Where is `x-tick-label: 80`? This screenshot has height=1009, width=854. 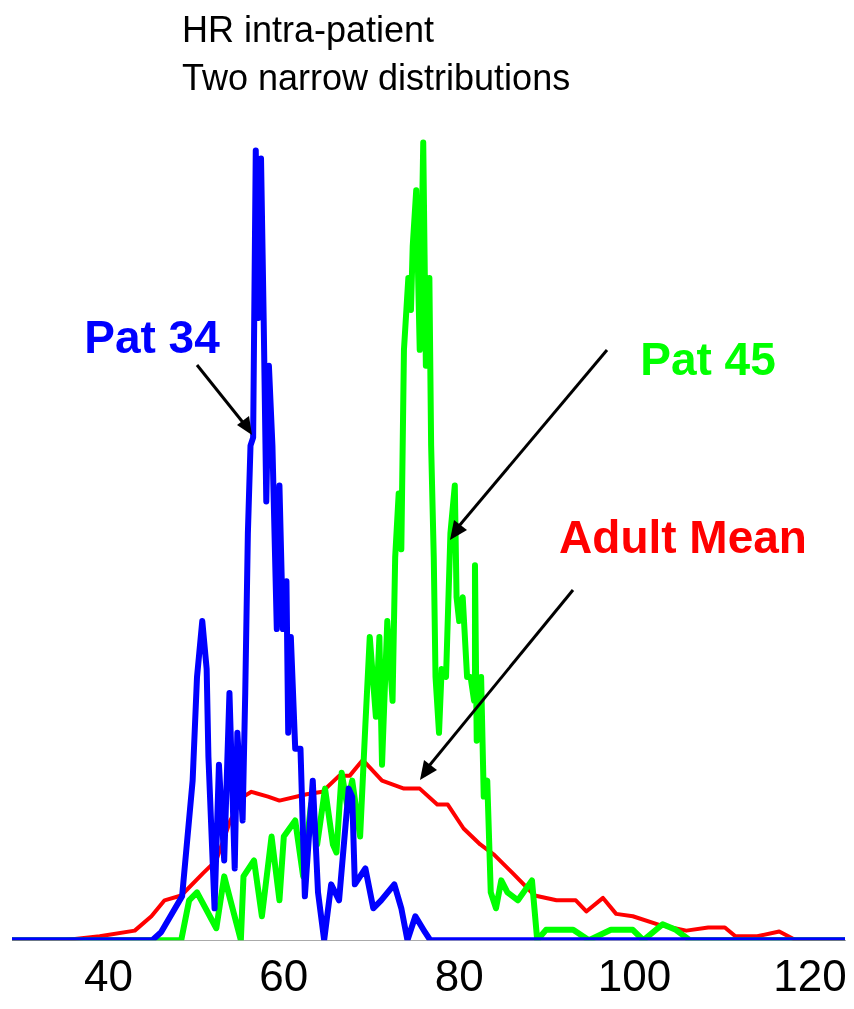 x-tick-label: 80 is located at coordinates (459, 975).